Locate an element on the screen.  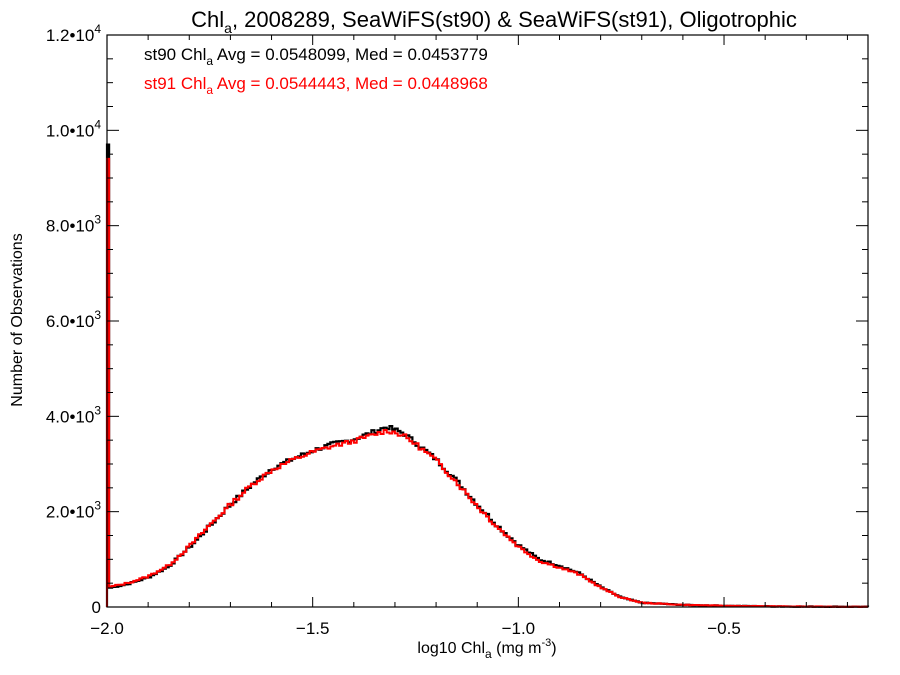
y-tick-label: 0 is located at coordinates (96, 607).